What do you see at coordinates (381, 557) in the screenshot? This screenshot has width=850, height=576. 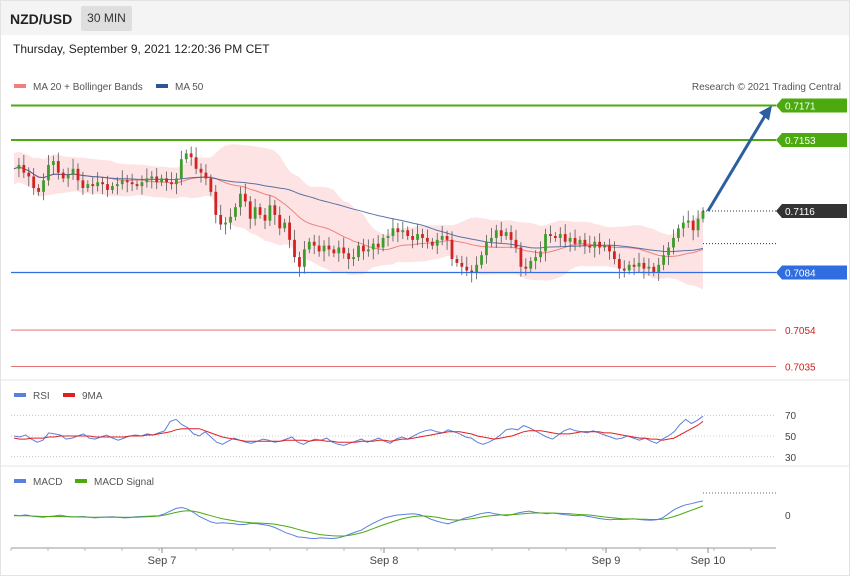 I see `x-axis: Sep 7 Sep 8 Sep 9 Sep 10` at bounding box center [381, 557].